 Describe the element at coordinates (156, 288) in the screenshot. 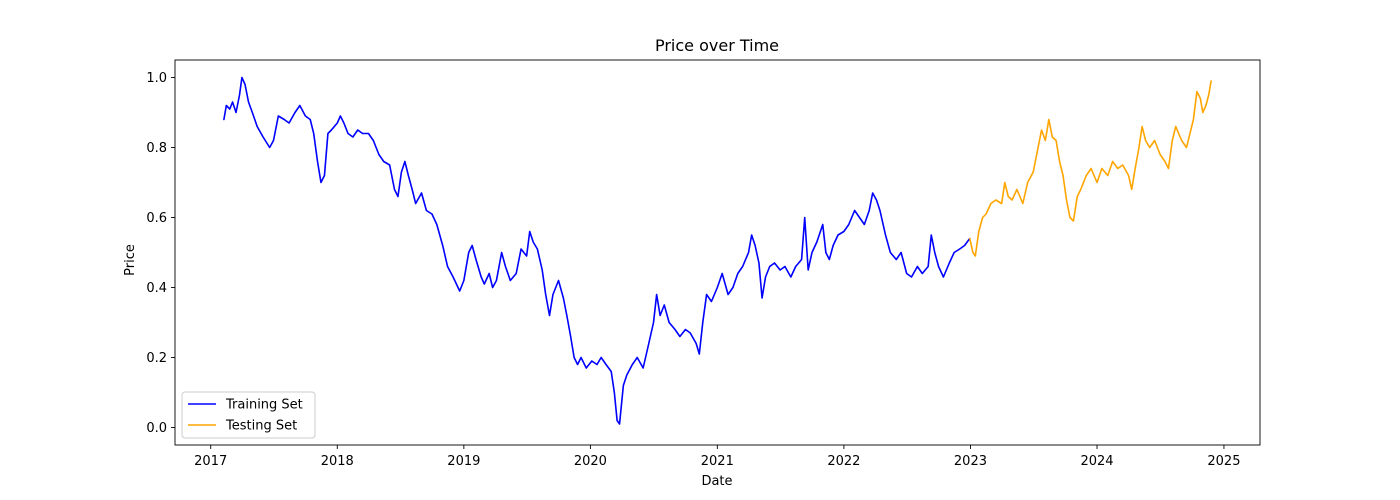

I see `y-tick-label: 0.4` at that location.